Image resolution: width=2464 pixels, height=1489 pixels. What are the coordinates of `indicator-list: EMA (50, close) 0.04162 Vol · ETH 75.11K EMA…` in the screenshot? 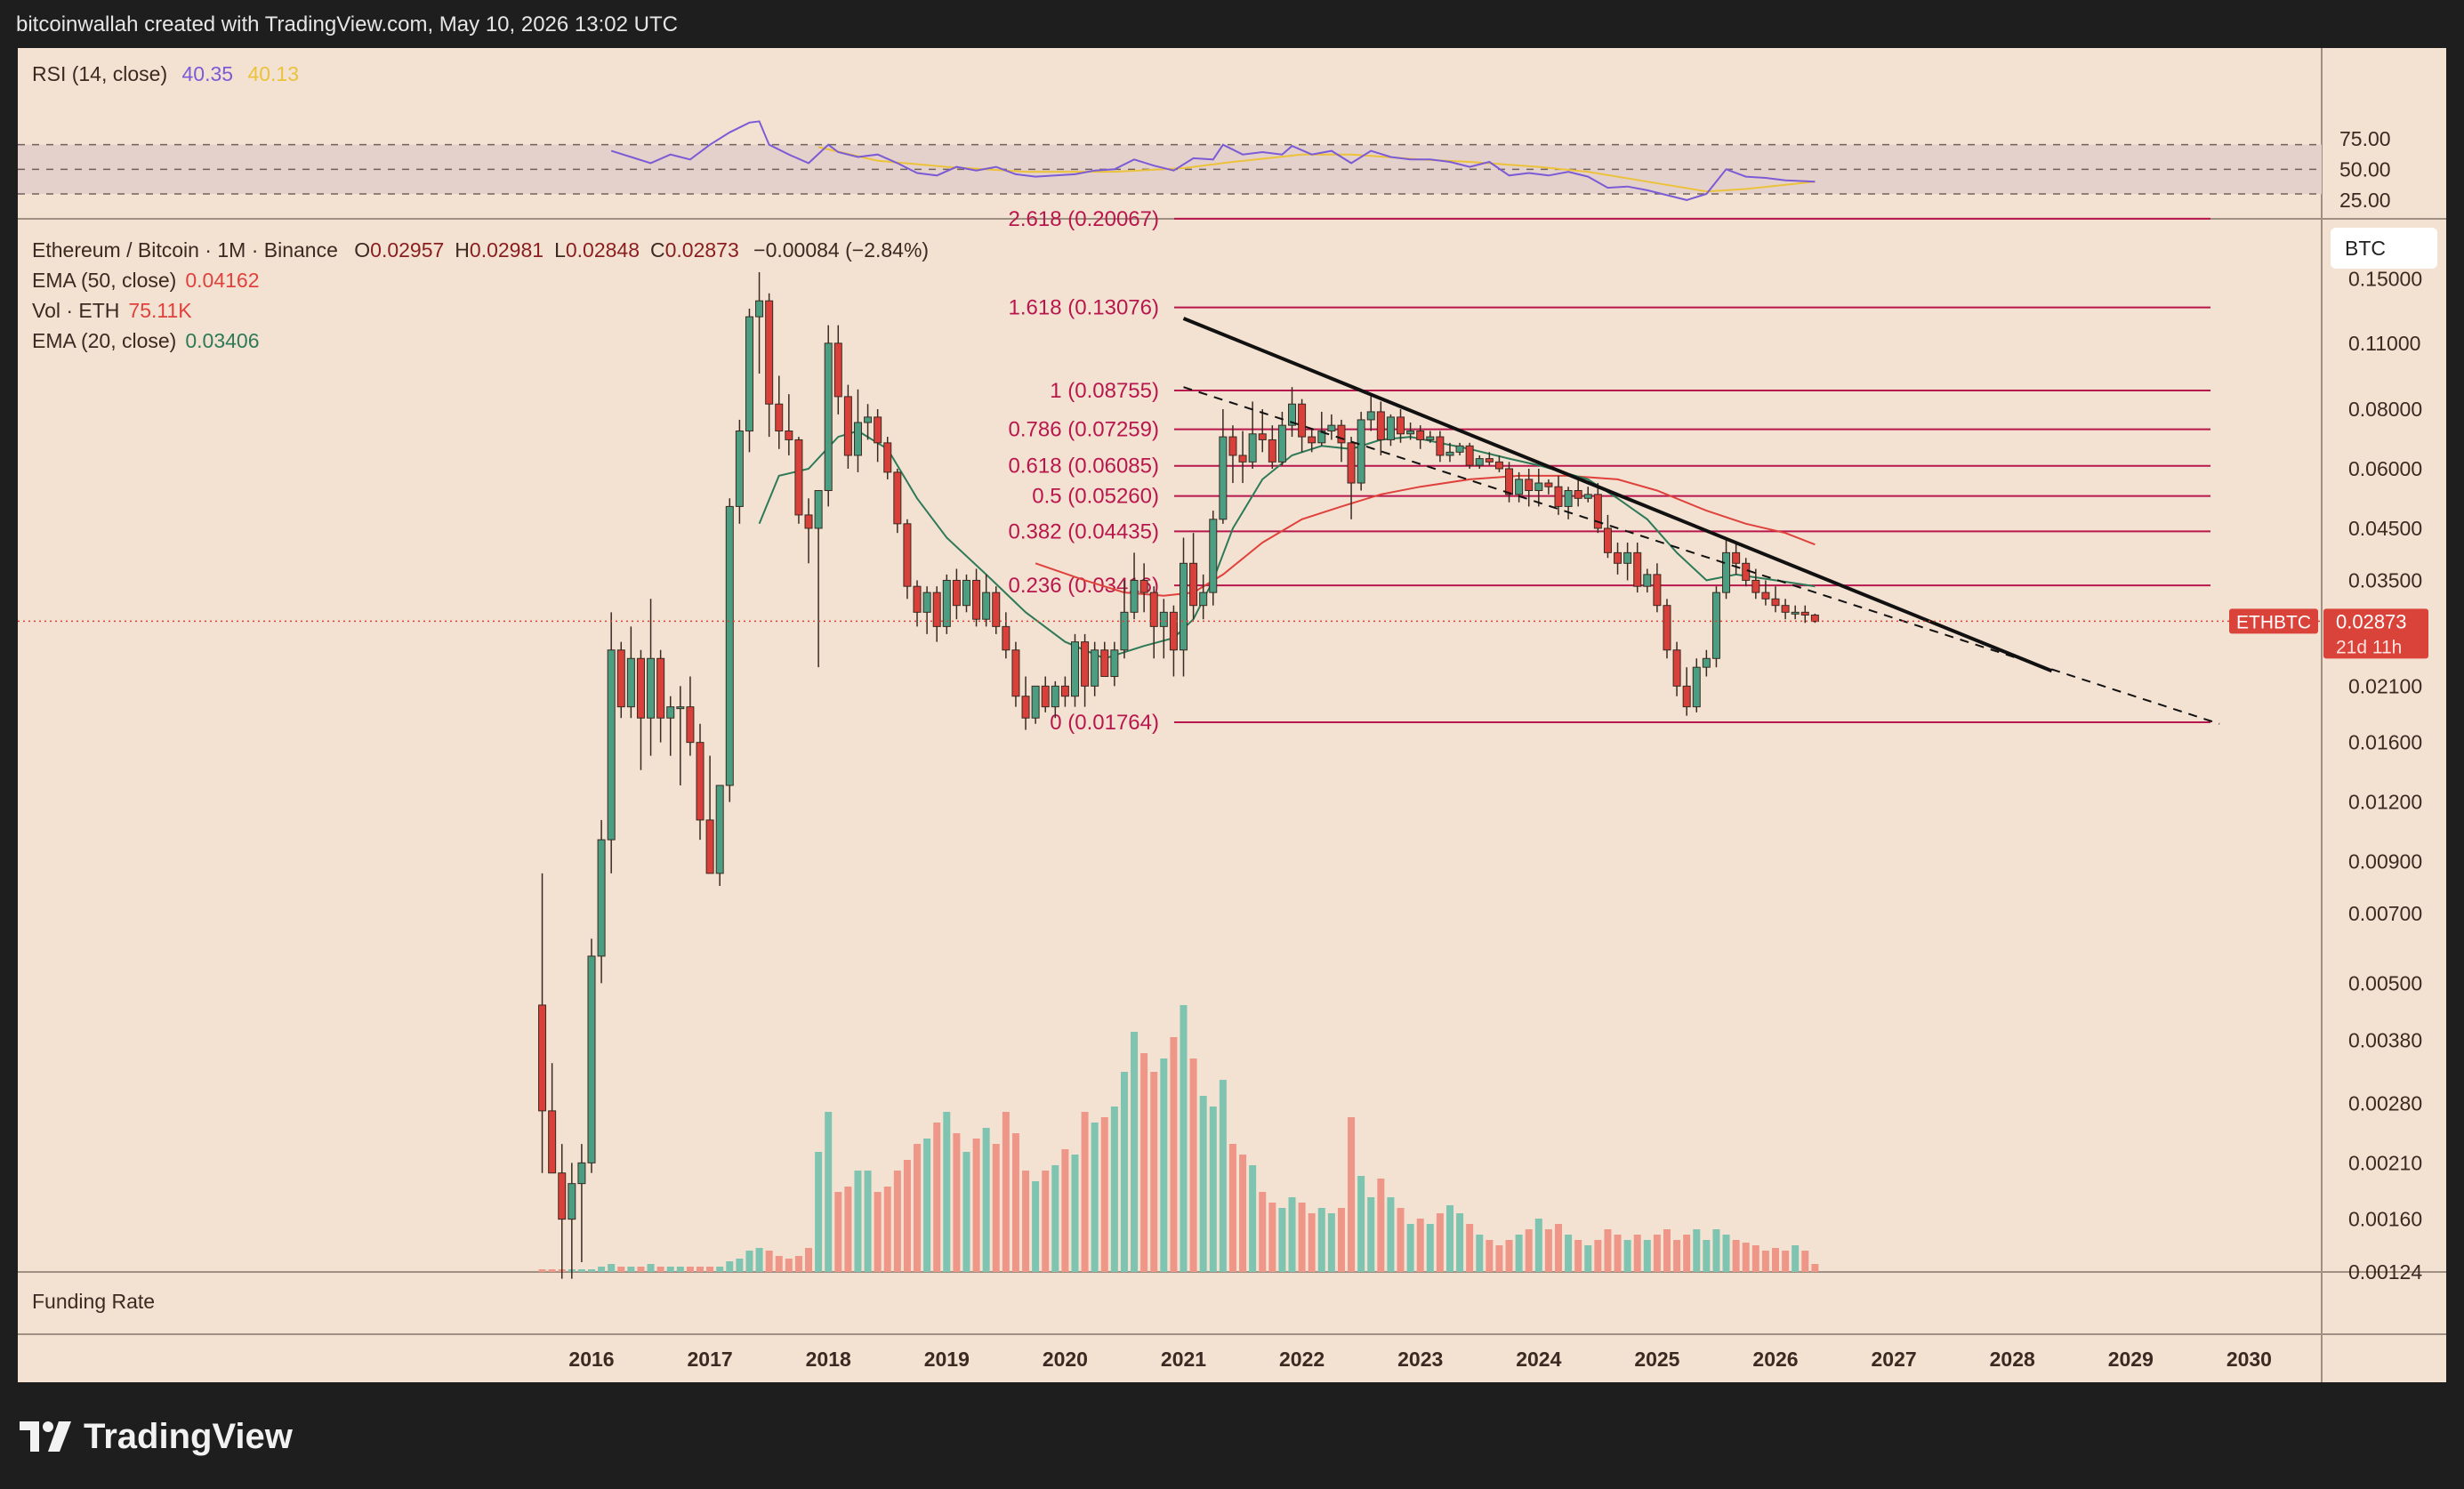 It's located at (480, 310).